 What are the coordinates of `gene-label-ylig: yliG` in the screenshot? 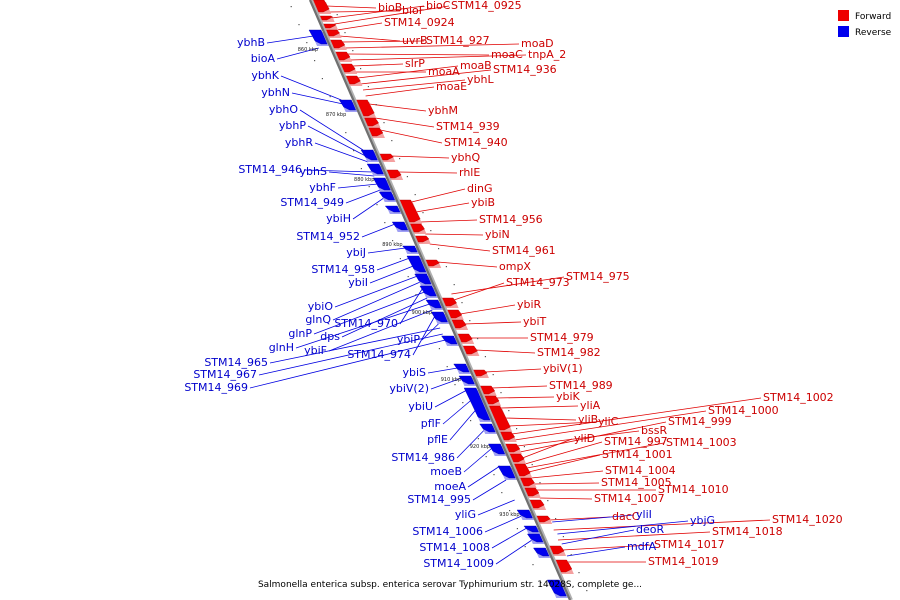 It's located at (465, 514).